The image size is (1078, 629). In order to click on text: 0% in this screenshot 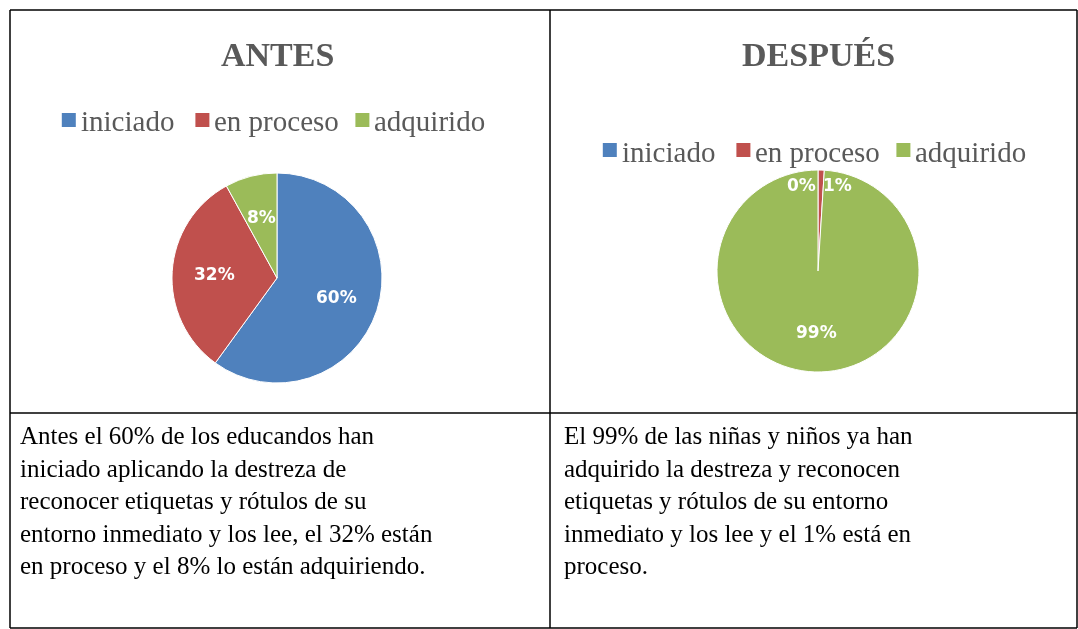, I will do `click(801, 185)`.